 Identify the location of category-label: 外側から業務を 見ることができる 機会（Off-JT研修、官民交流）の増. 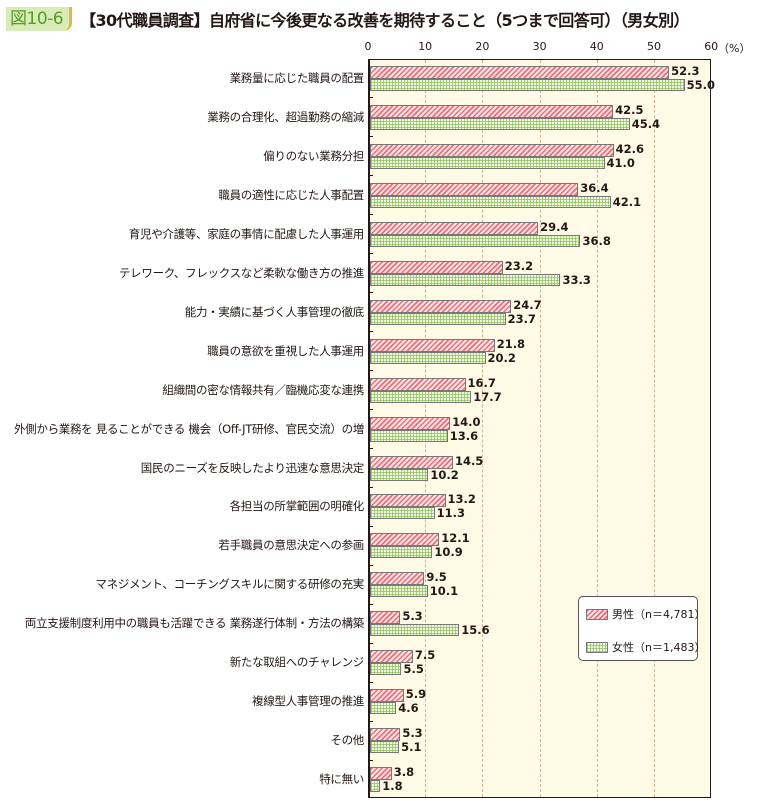
(188, 428).